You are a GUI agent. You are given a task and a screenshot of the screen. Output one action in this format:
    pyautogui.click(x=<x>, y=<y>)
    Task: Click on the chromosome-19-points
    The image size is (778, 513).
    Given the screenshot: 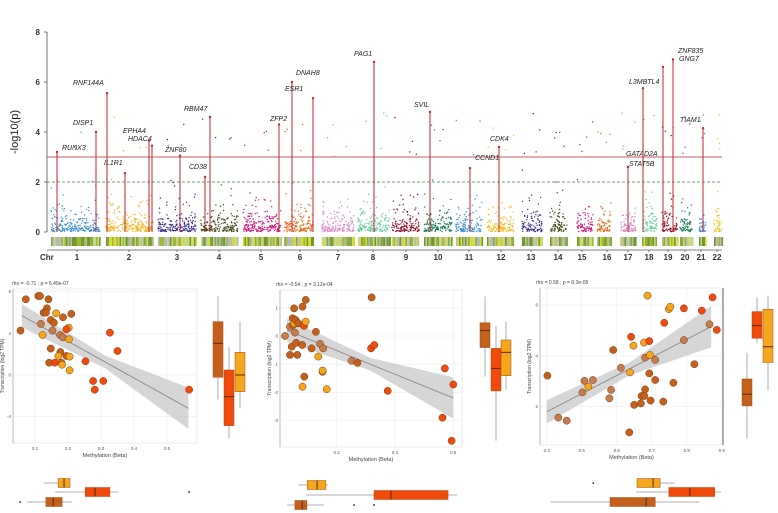 What is the action you would take?
    pyautogui.click(x=669, y=179)
    